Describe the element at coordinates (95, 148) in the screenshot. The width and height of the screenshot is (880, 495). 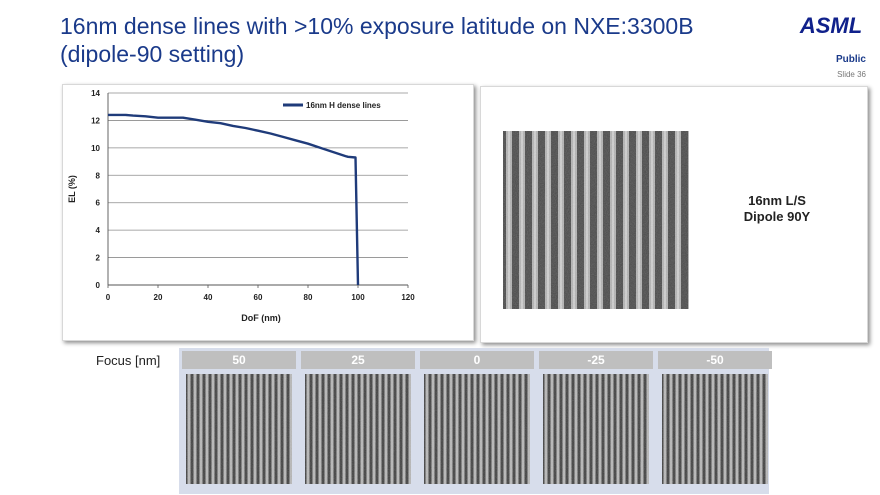
I see `y-tick-label: 10` at that location.